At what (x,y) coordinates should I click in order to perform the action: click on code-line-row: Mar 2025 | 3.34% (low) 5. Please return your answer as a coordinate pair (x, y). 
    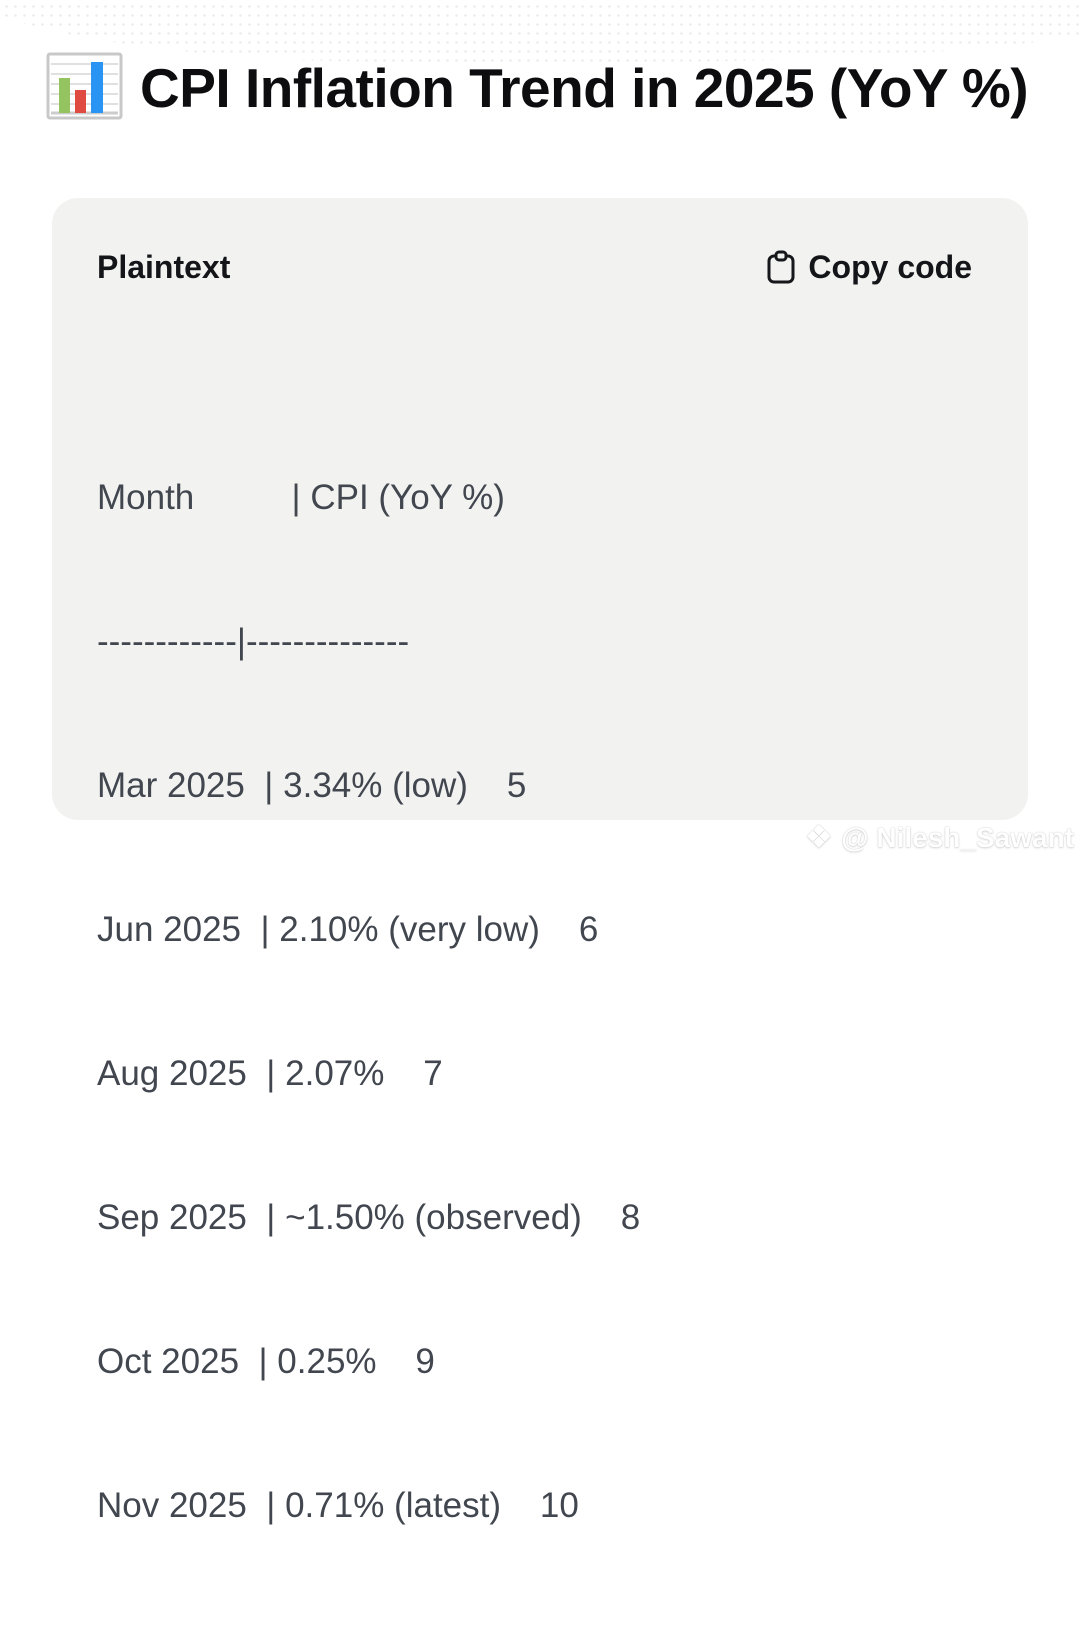
    Looking at the image, I should click on (312, 785).